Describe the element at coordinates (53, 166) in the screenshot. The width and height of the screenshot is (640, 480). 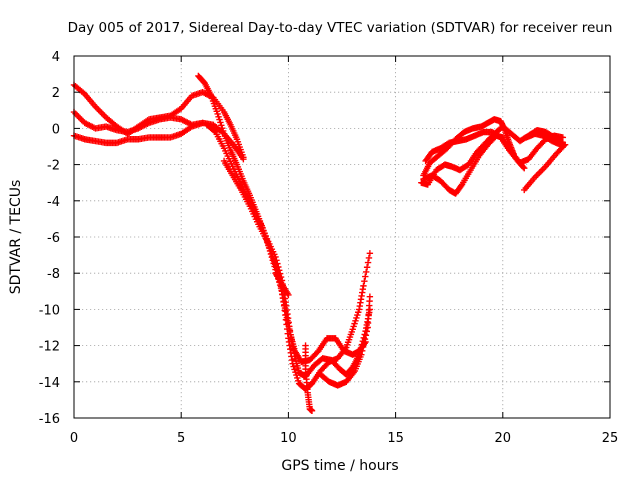
I see `y-tick-label: -2` at that location.